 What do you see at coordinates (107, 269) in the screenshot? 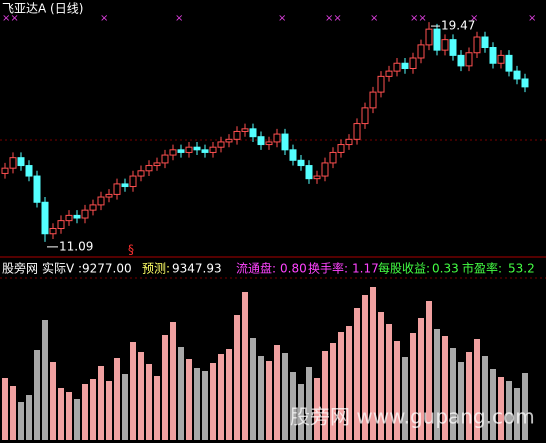
I see `info-value: 9277.00` at bounding box center [107, 269].